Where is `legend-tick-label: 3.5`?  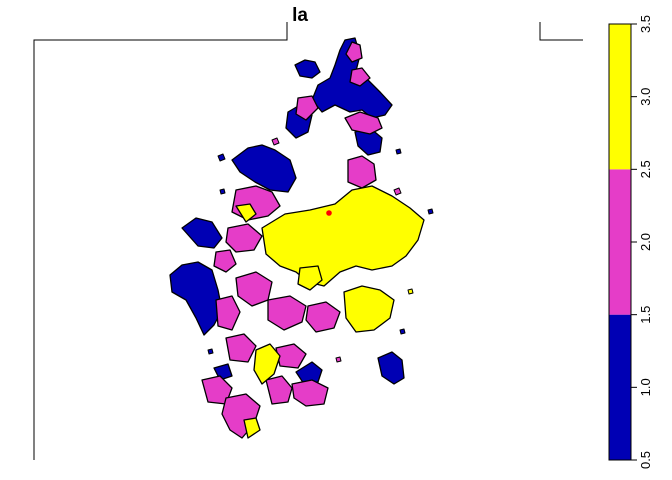 legend-tick-label: 3.5 is located at coordinates (645, 24).